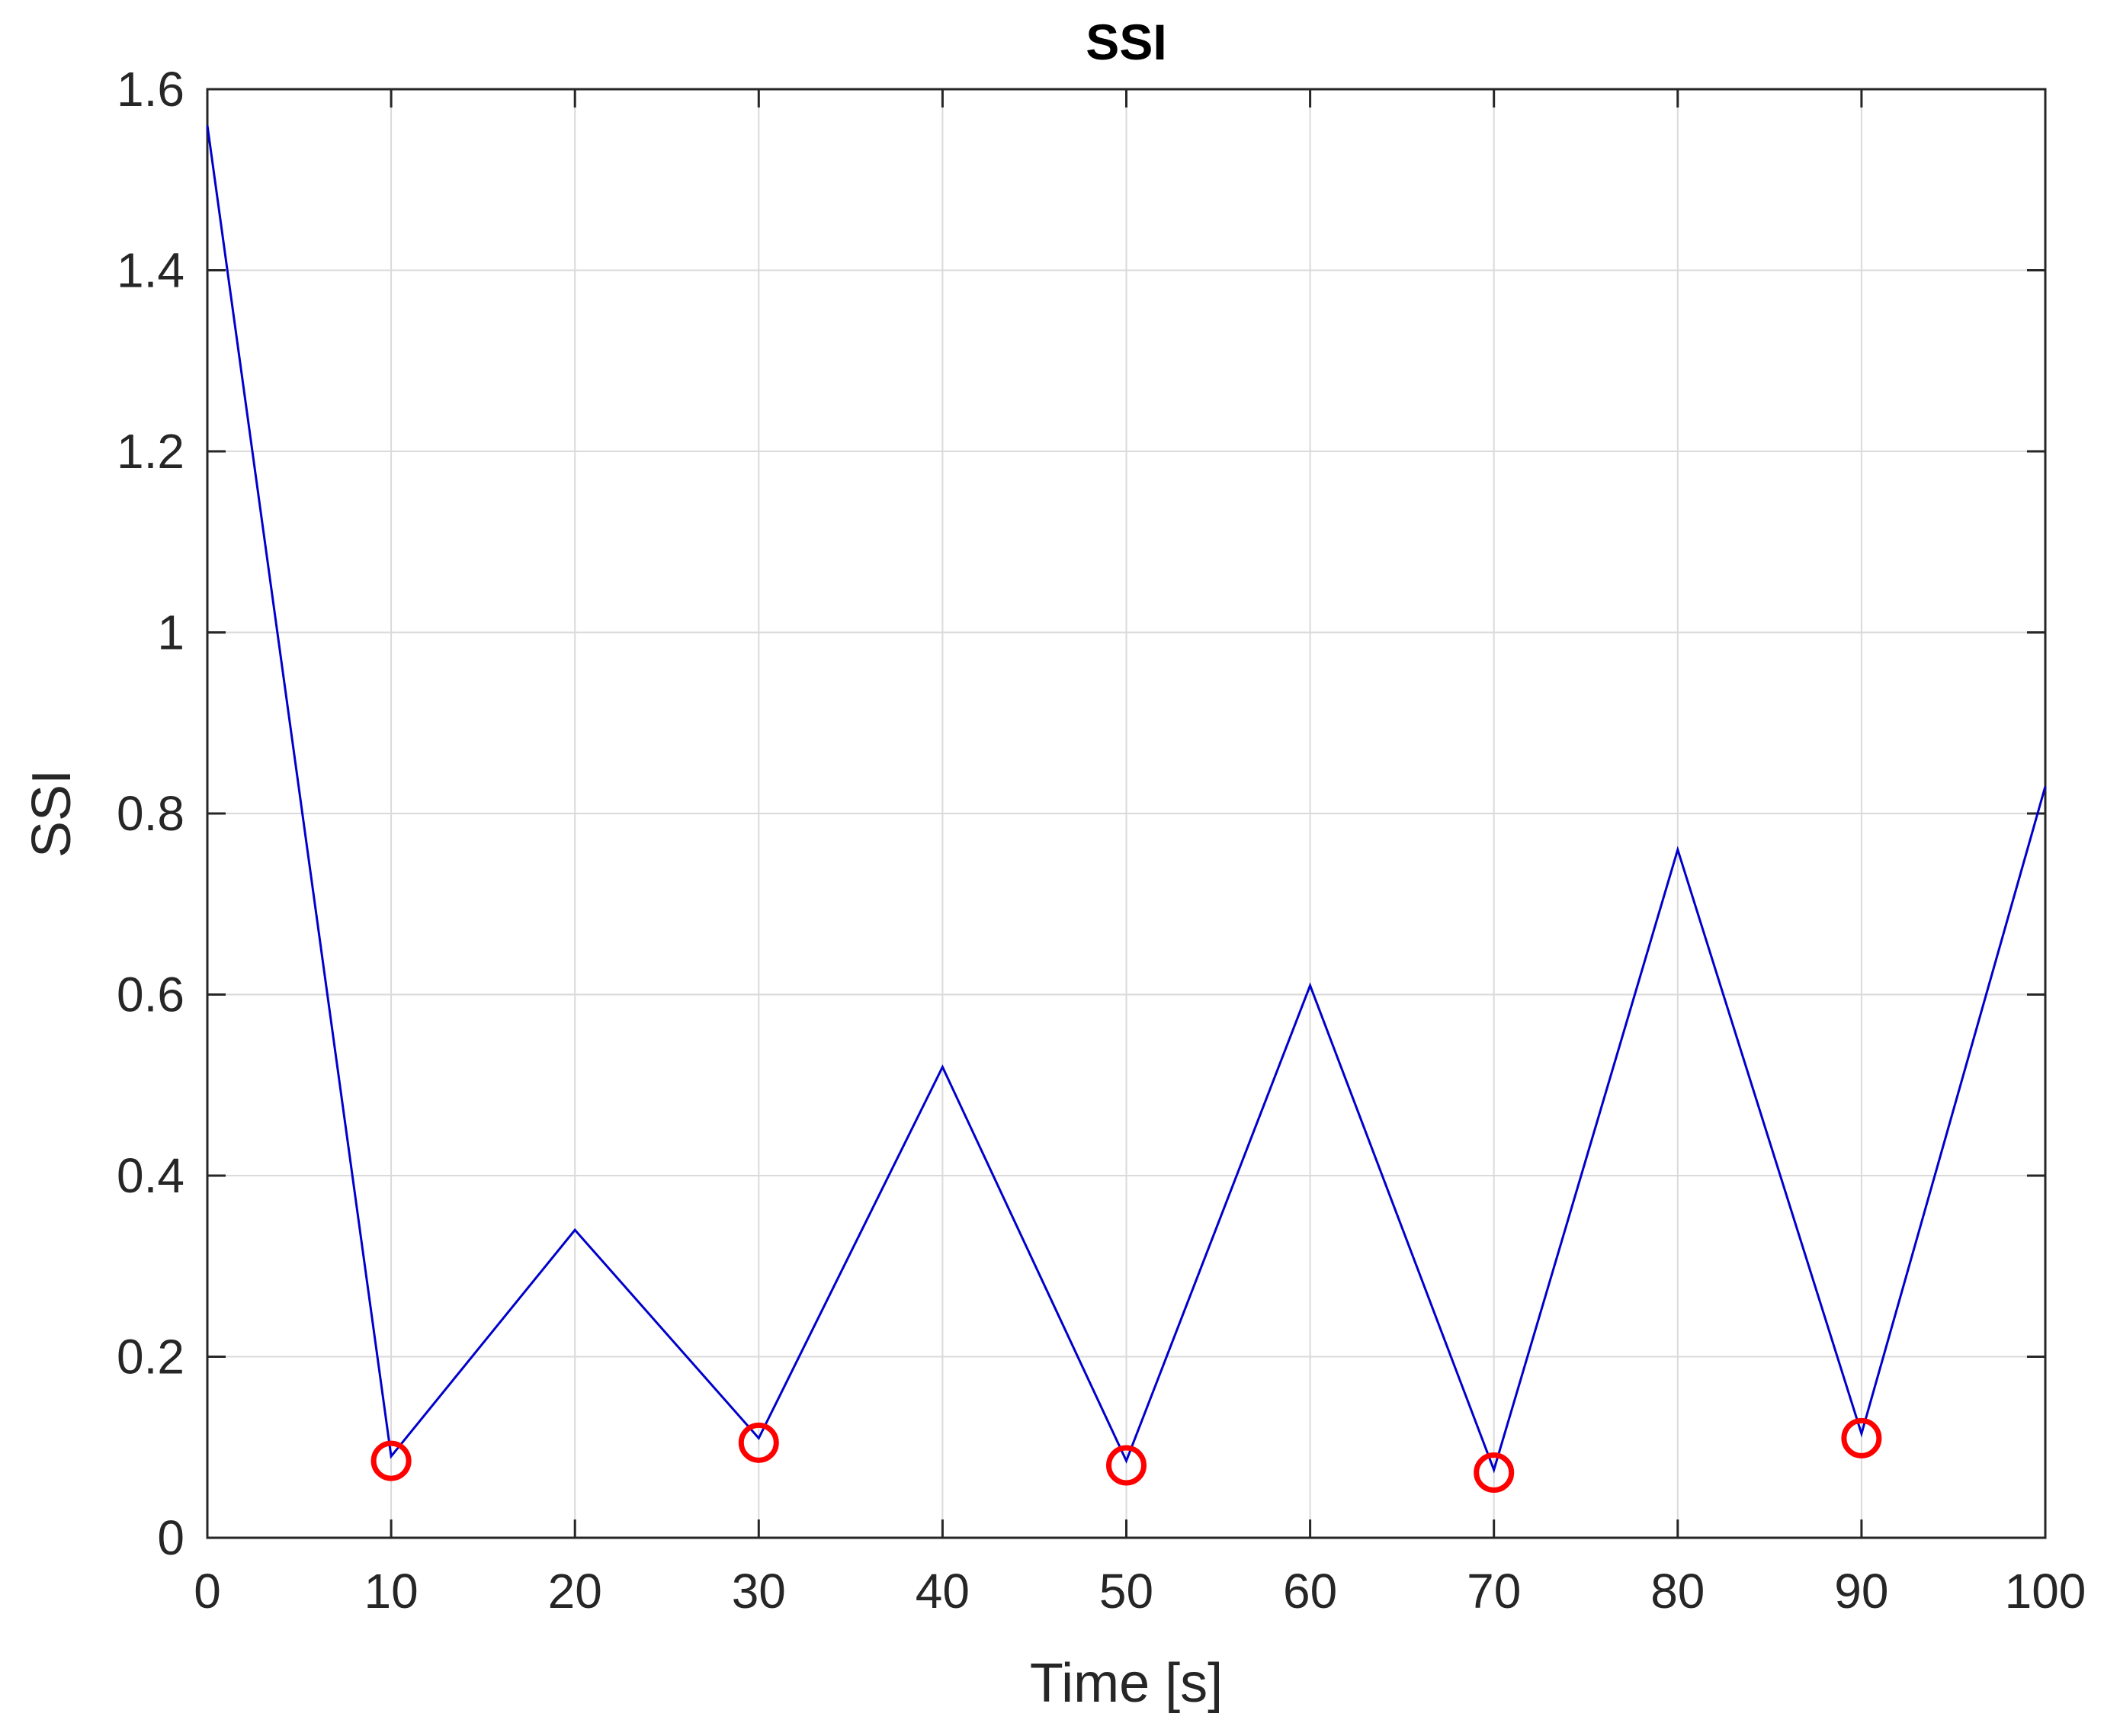 This screenshot has height=1736, width=2104. What do you see at coordinates (575, 1592) in the screenshot?
I see `x-tick-label: 20` at bounding box center [575, 1592].